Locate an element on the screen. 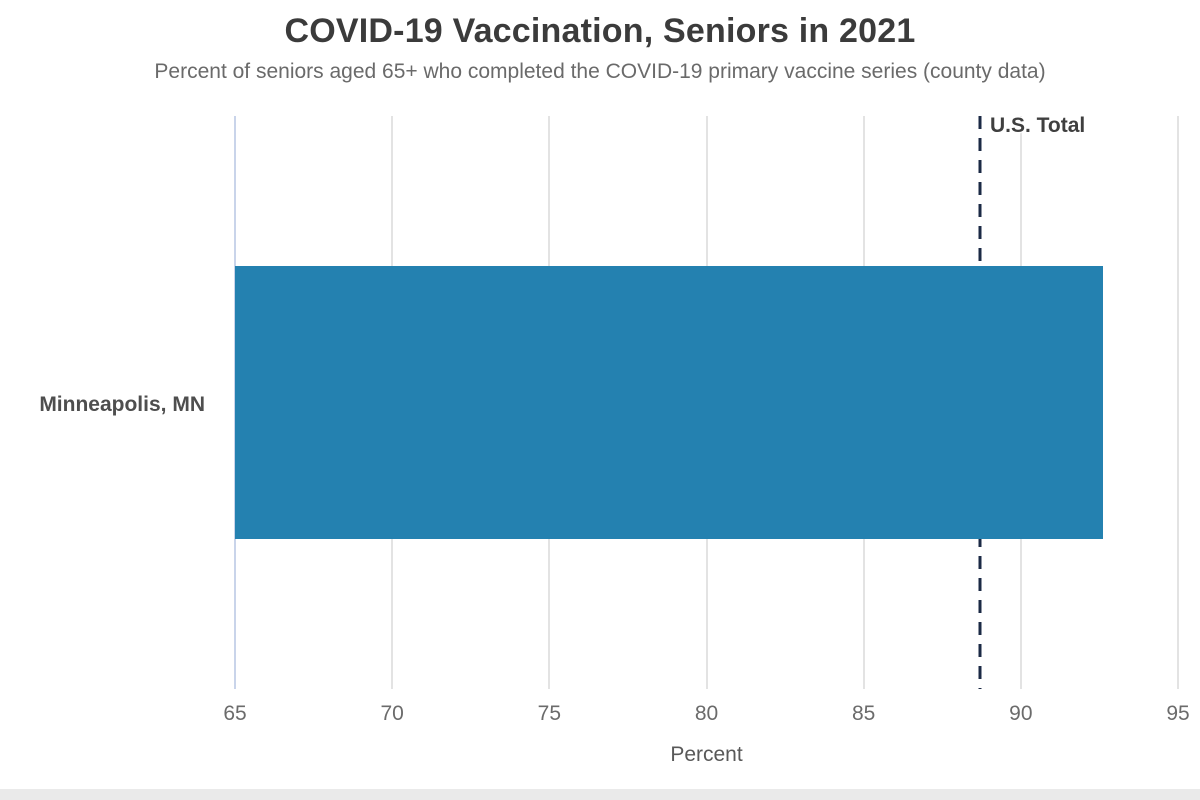 The image size is (1200, 800). us-total-label: U.S. Total is located at coordinates (1037, 125).